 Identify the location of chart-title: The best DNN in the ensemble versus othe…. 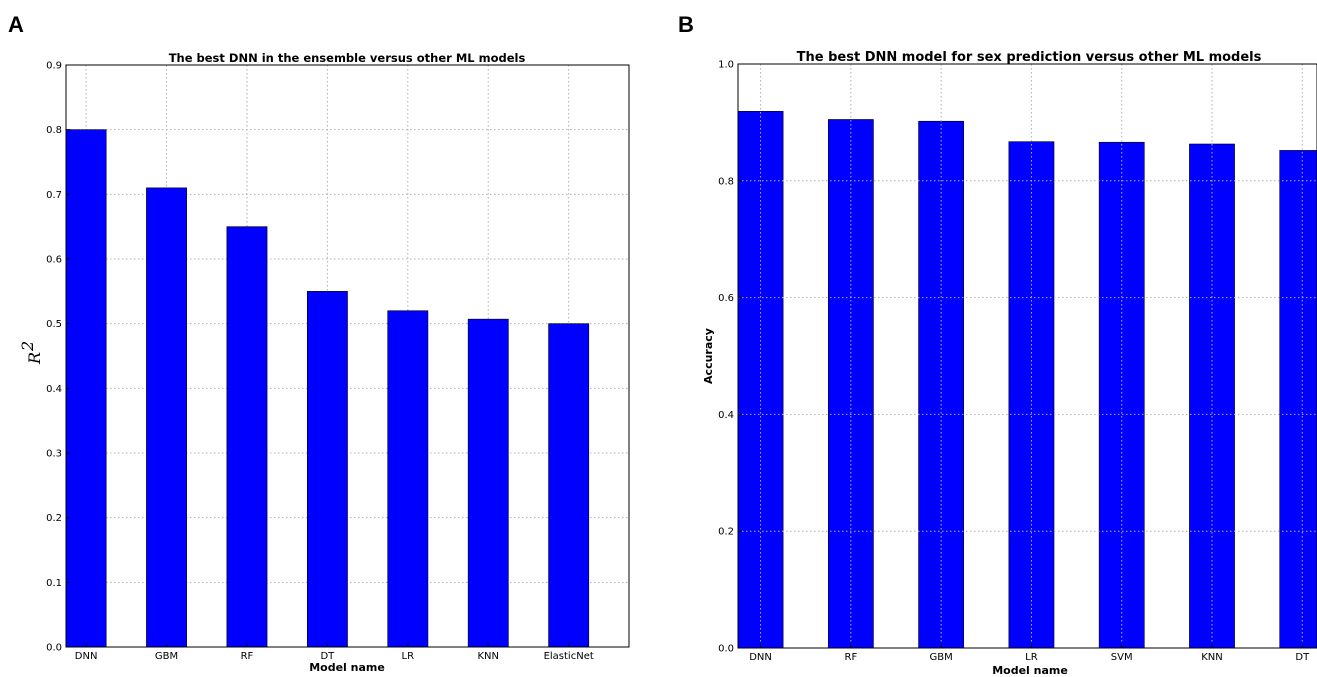
(347, 58).